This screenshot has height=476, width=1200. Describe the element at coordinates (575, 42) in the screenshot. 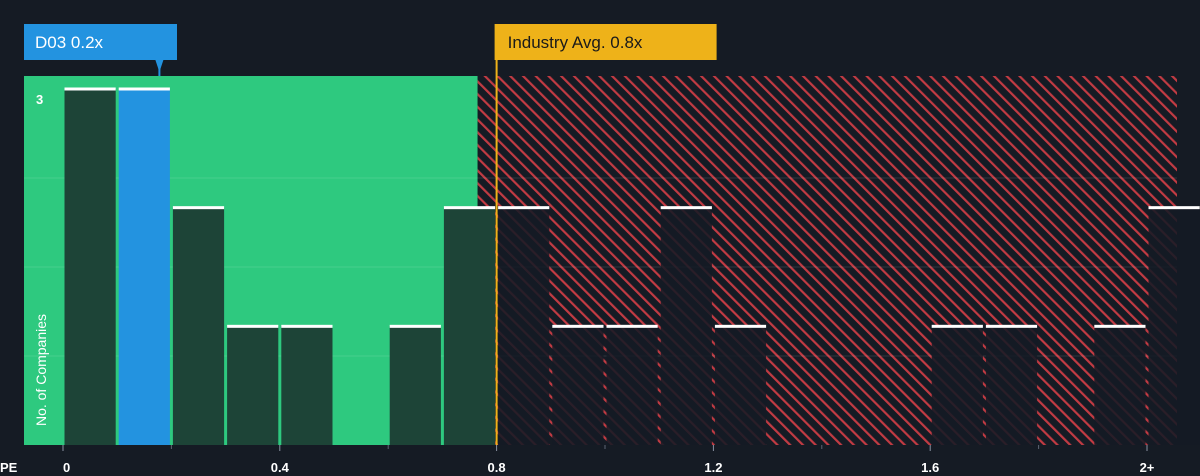

I see `industry-avg-label: Industry Avg. 0.8x` at that location.